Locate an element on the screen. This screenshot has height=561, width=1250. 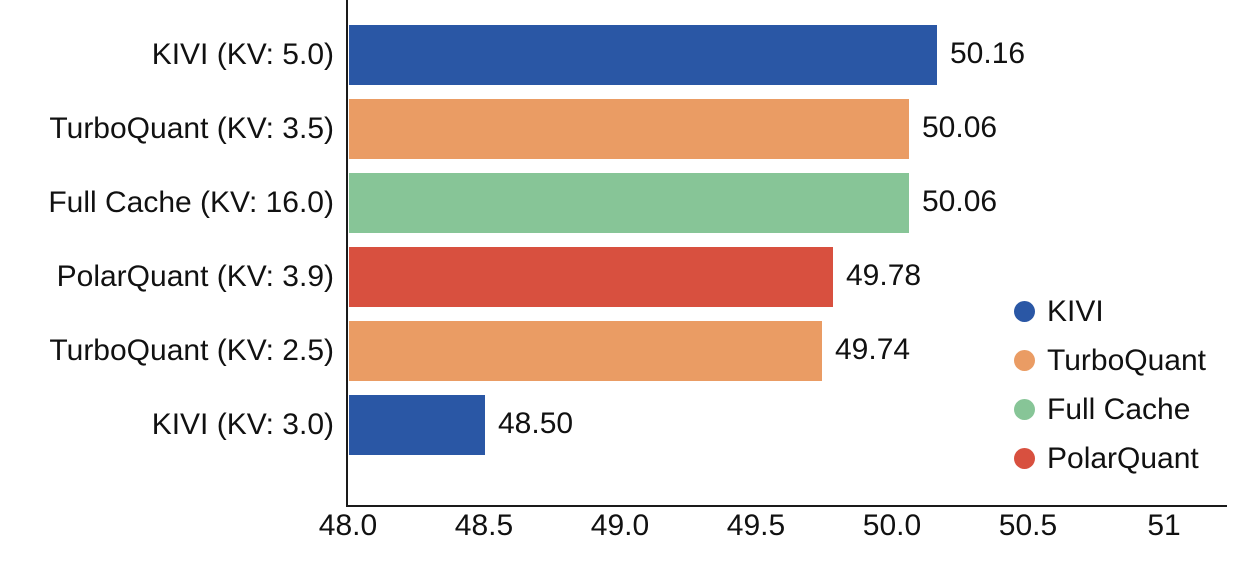
legend-entry-kivi: KIVI is located at coordinates (1110, 311).